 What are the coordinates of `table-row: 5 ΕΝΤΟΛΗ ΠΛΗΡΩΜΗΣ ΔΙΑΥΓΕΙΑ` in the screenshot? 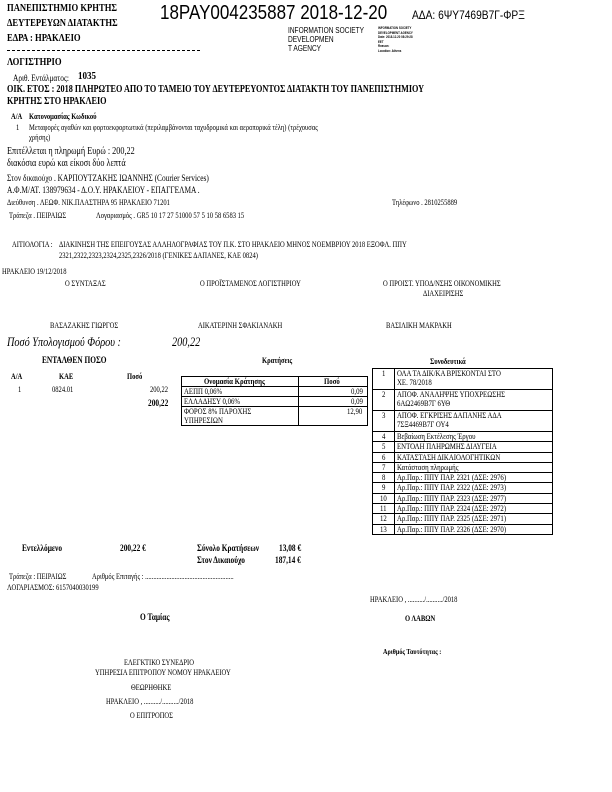 It's located at (462, 447).